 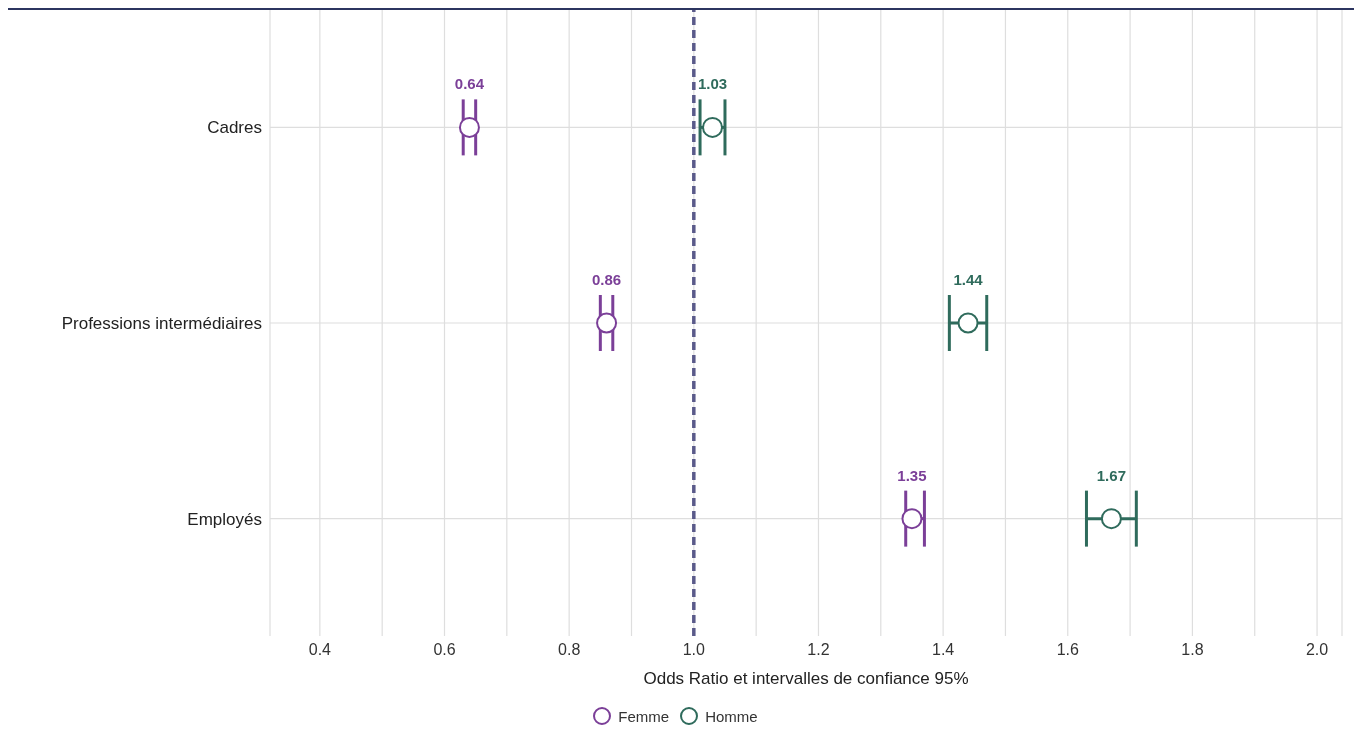 What do you see at coordinates (1111, 475) in the screenshot?
I see `data-label: 1.67` at bounding box center [1111, 475].